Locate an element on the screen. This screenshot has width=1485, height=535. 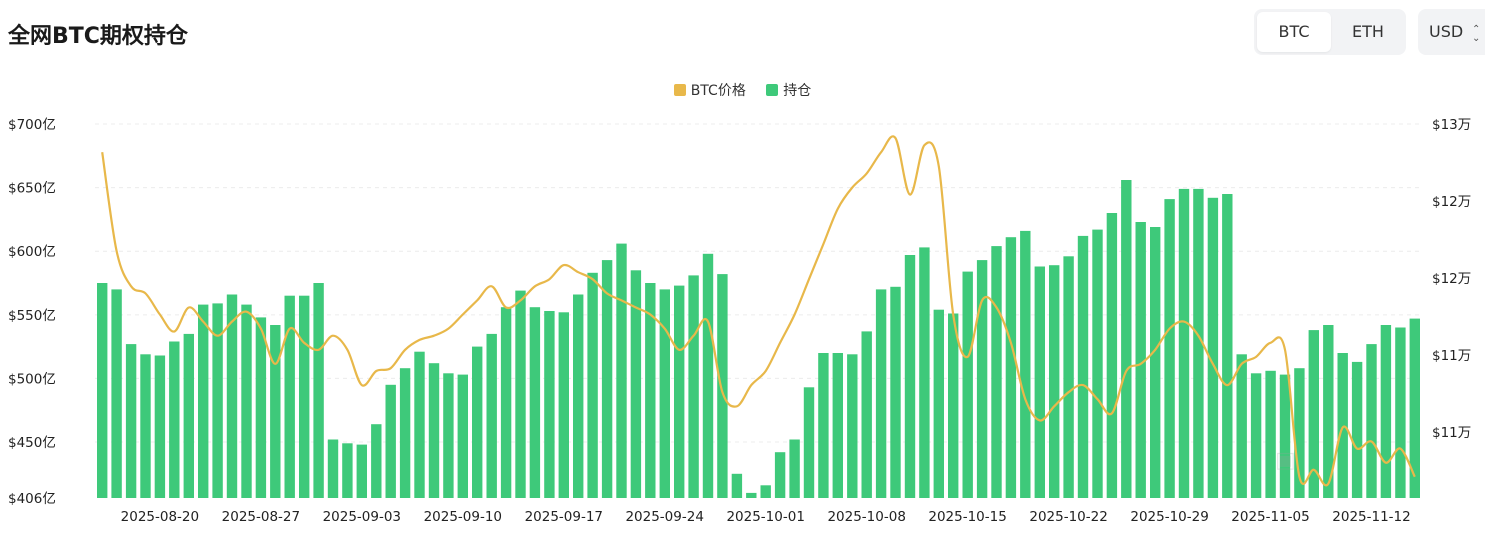
legend-item-price: BTC价格 is located at coordinates (709, 90).